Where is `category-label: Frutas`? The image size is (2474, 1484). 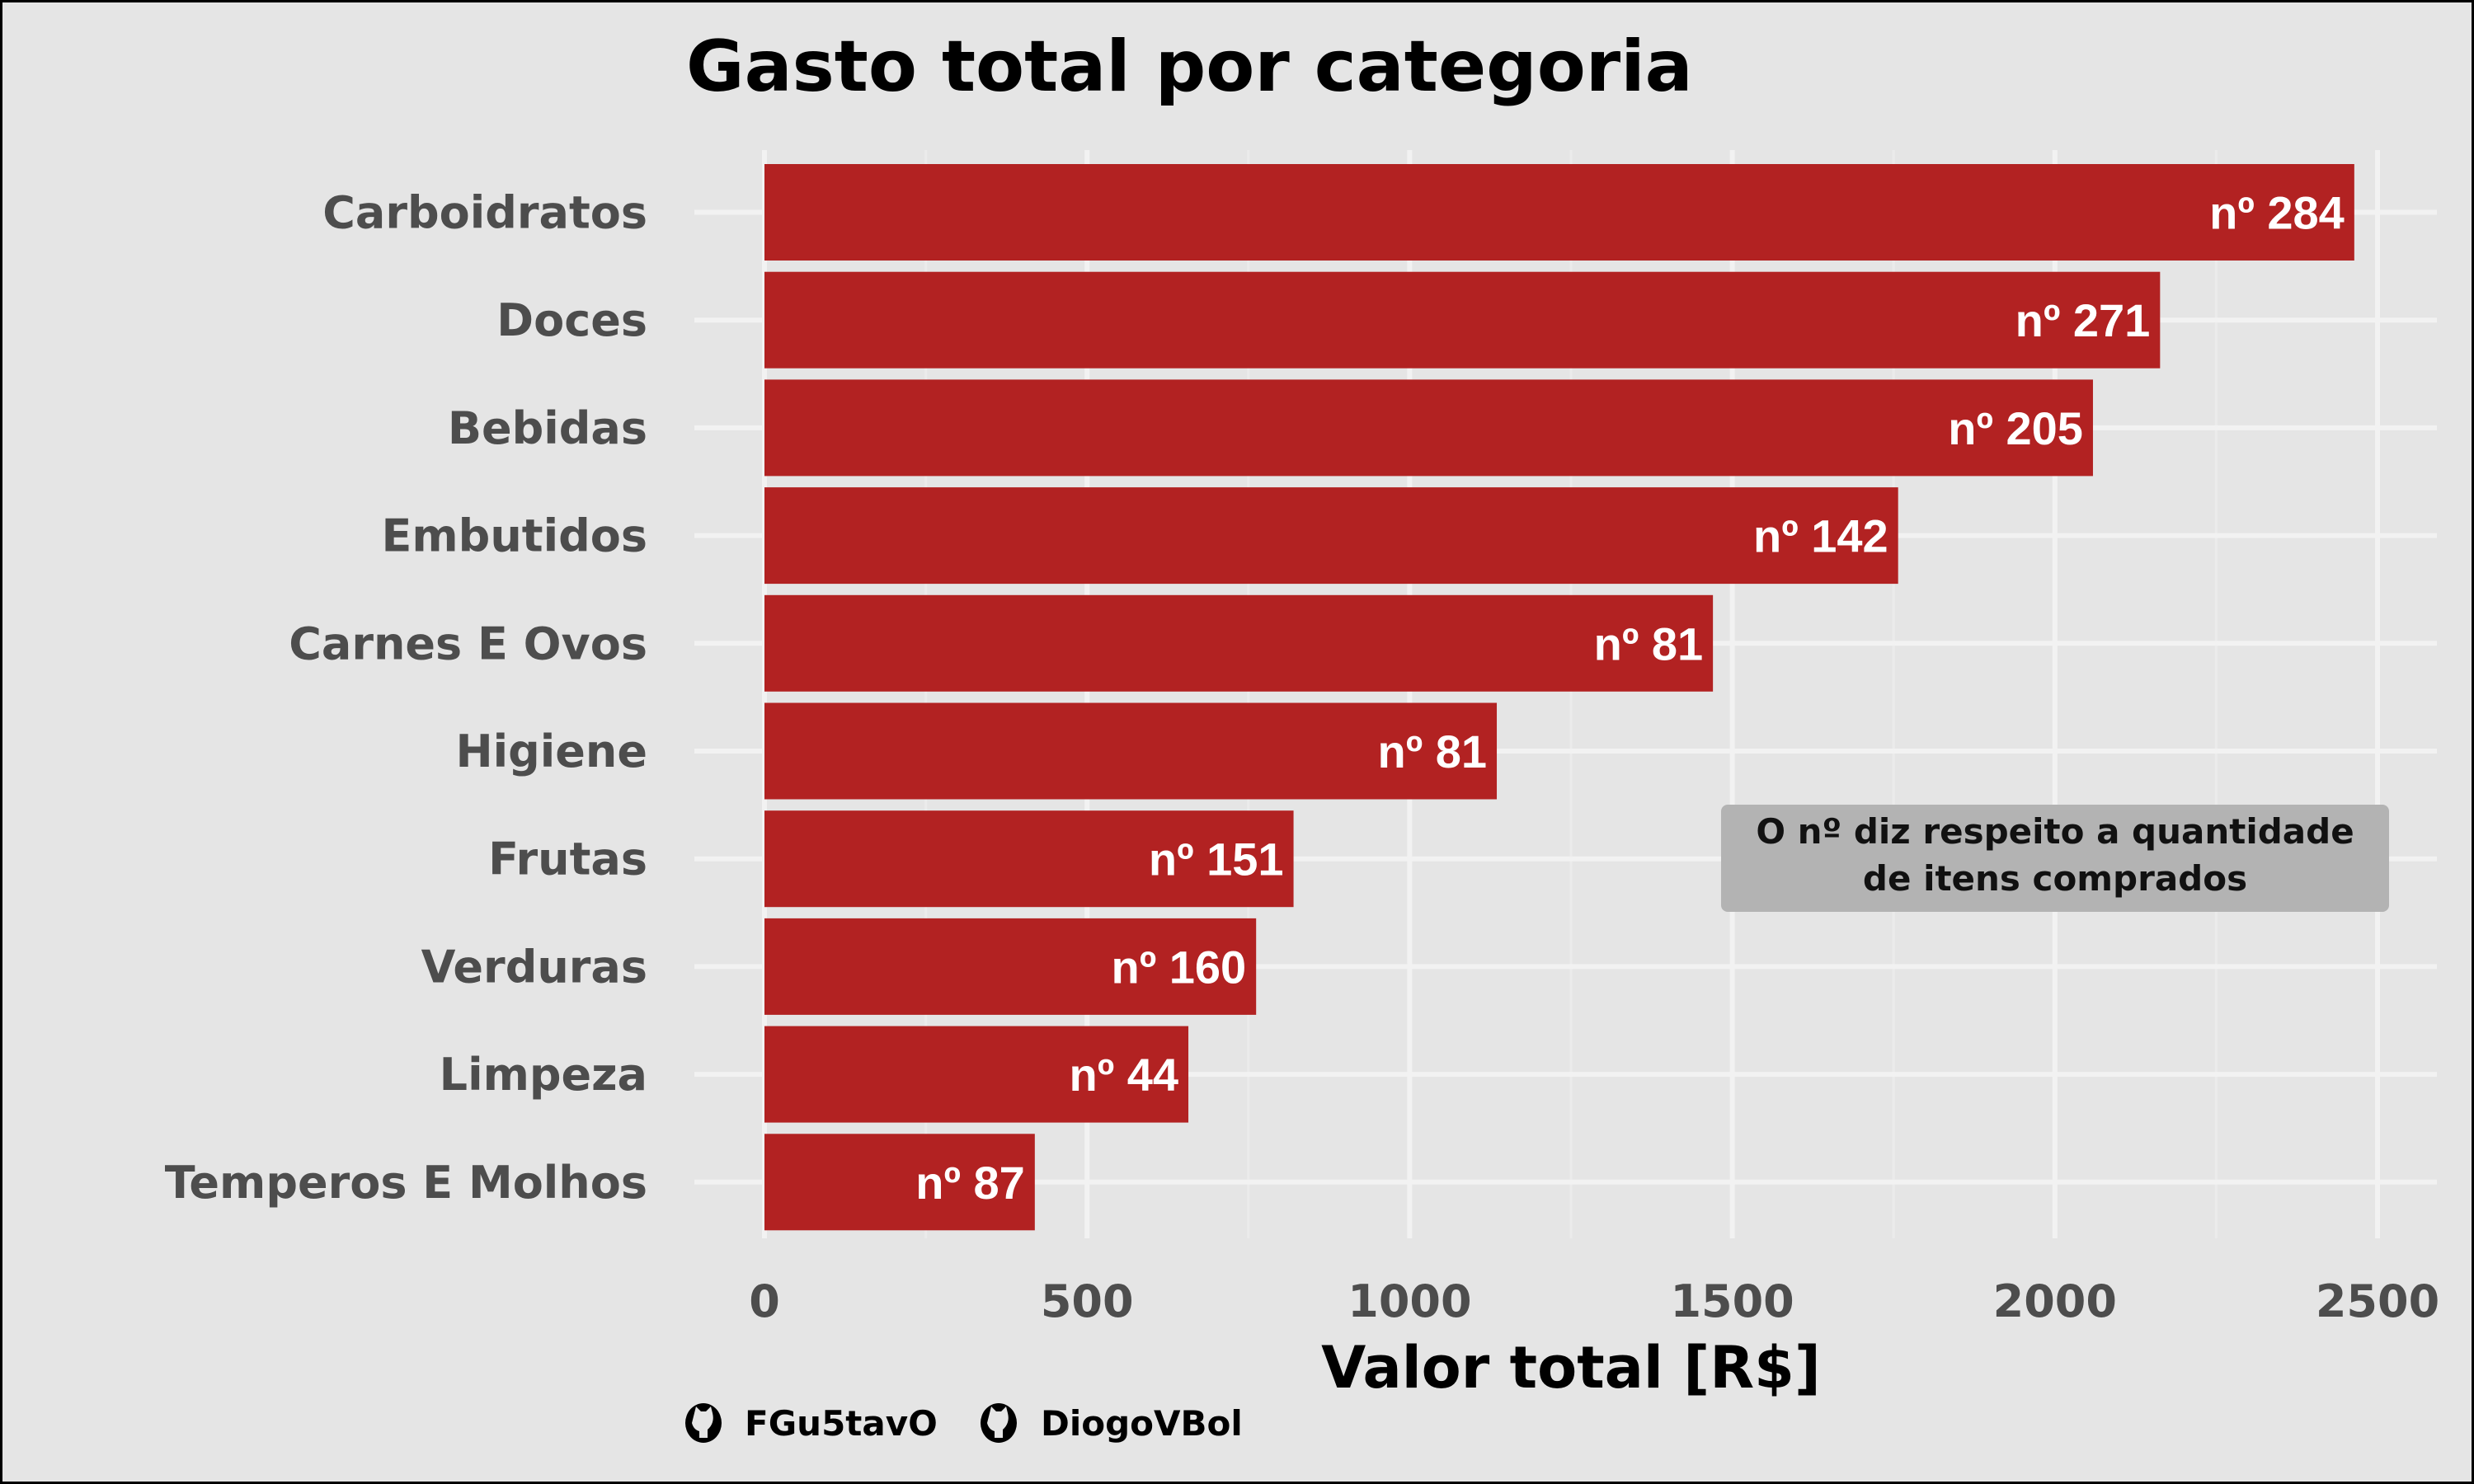
category-label: Frutas is located at coordinates (567, 860).